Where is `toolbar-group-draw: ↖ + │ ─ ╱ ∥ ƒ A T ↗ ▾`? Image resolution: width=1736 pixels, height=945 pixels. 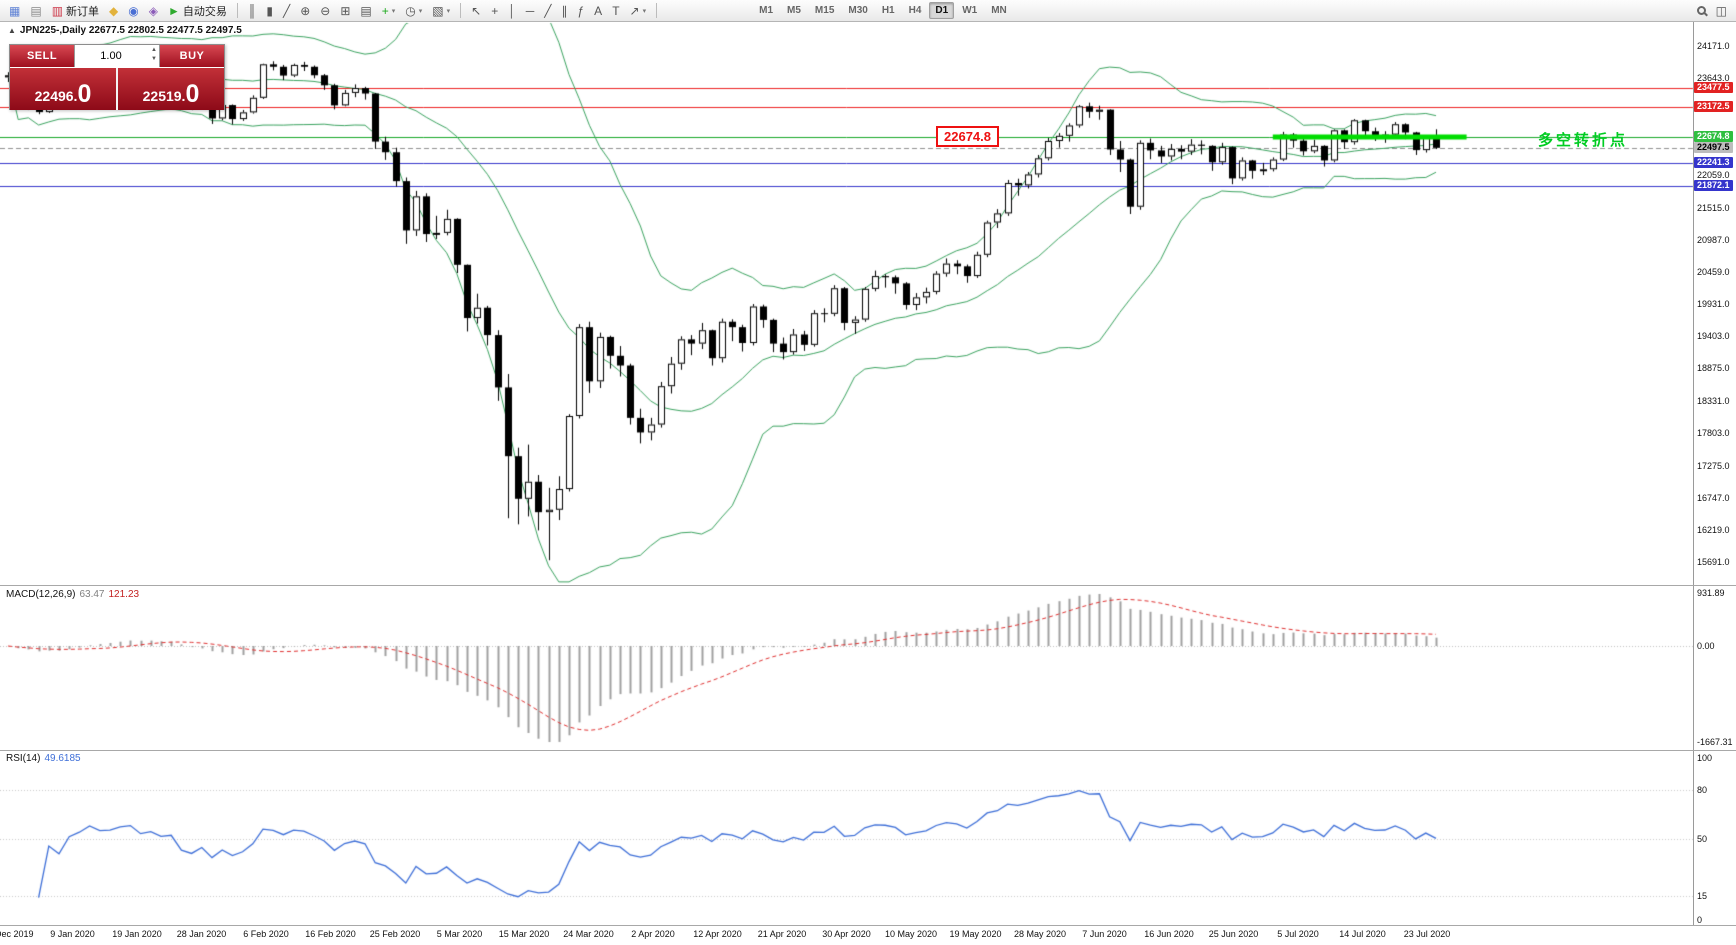 toolbar-group-draw: ↖ + │ ─ ╱ ∥ ƒ A T ↗ ▾ is located at coordinates (558, 10).